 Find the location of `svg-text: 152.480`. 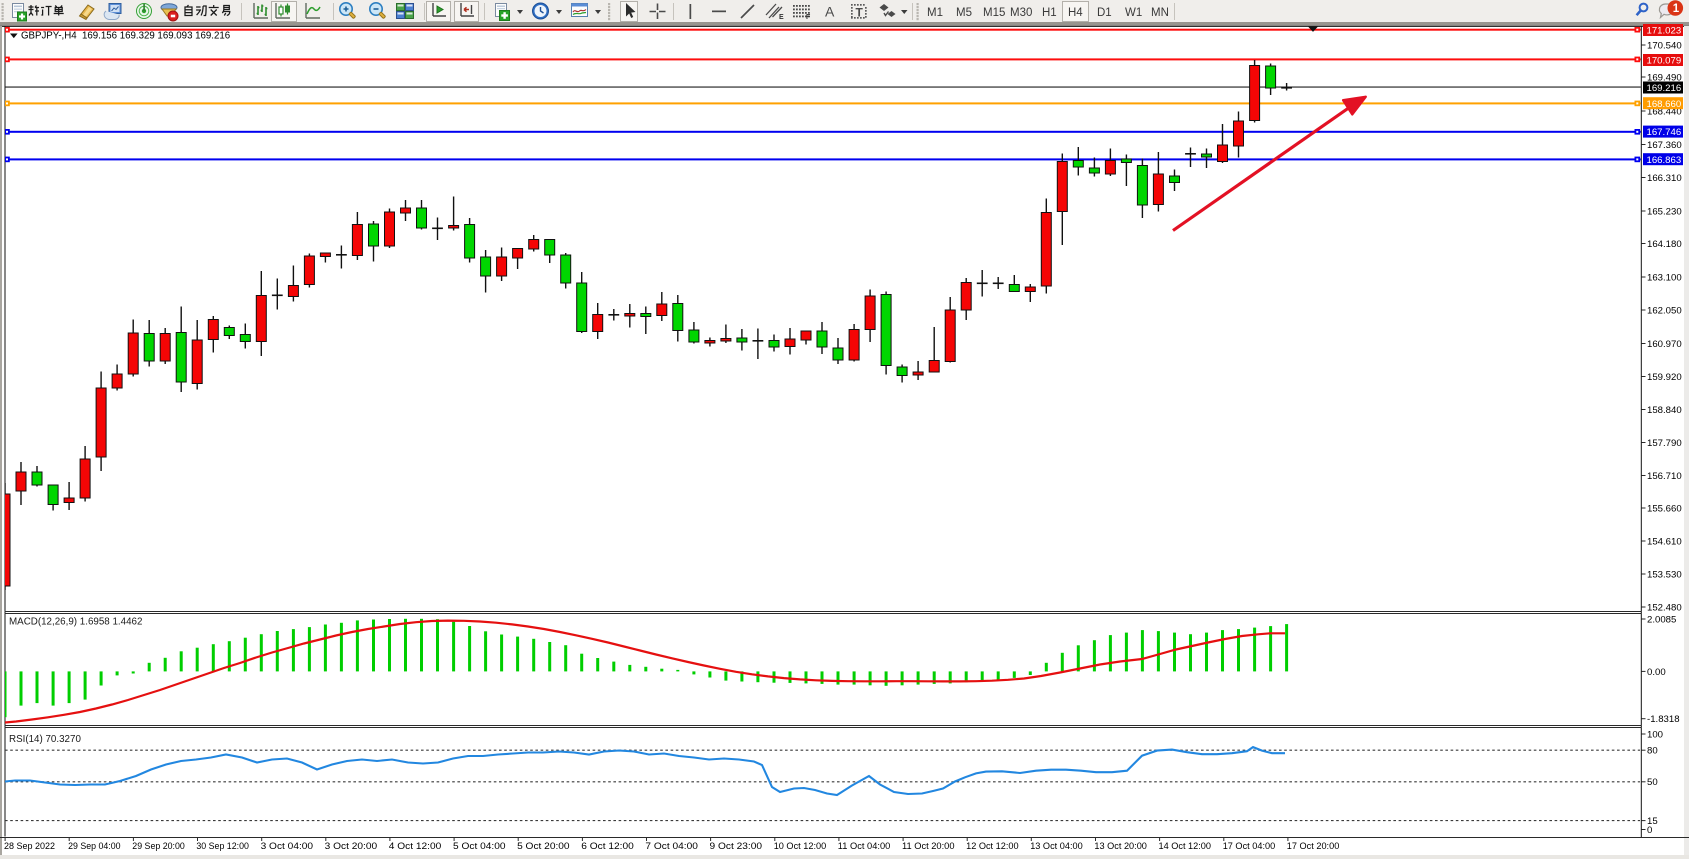

svg-text: 152.480 is located at coordinates (1664, 607).